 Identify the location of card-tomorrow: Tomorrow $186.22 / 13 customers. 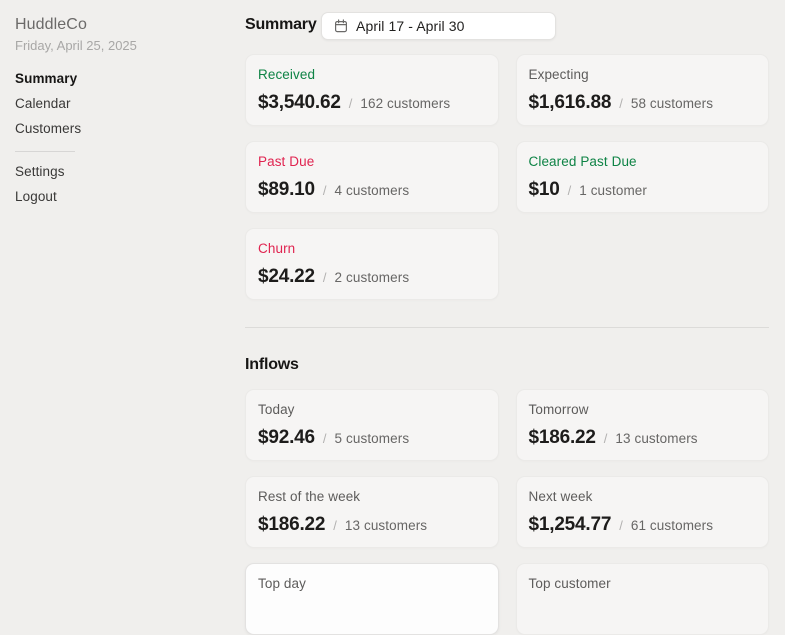
(642, 425).